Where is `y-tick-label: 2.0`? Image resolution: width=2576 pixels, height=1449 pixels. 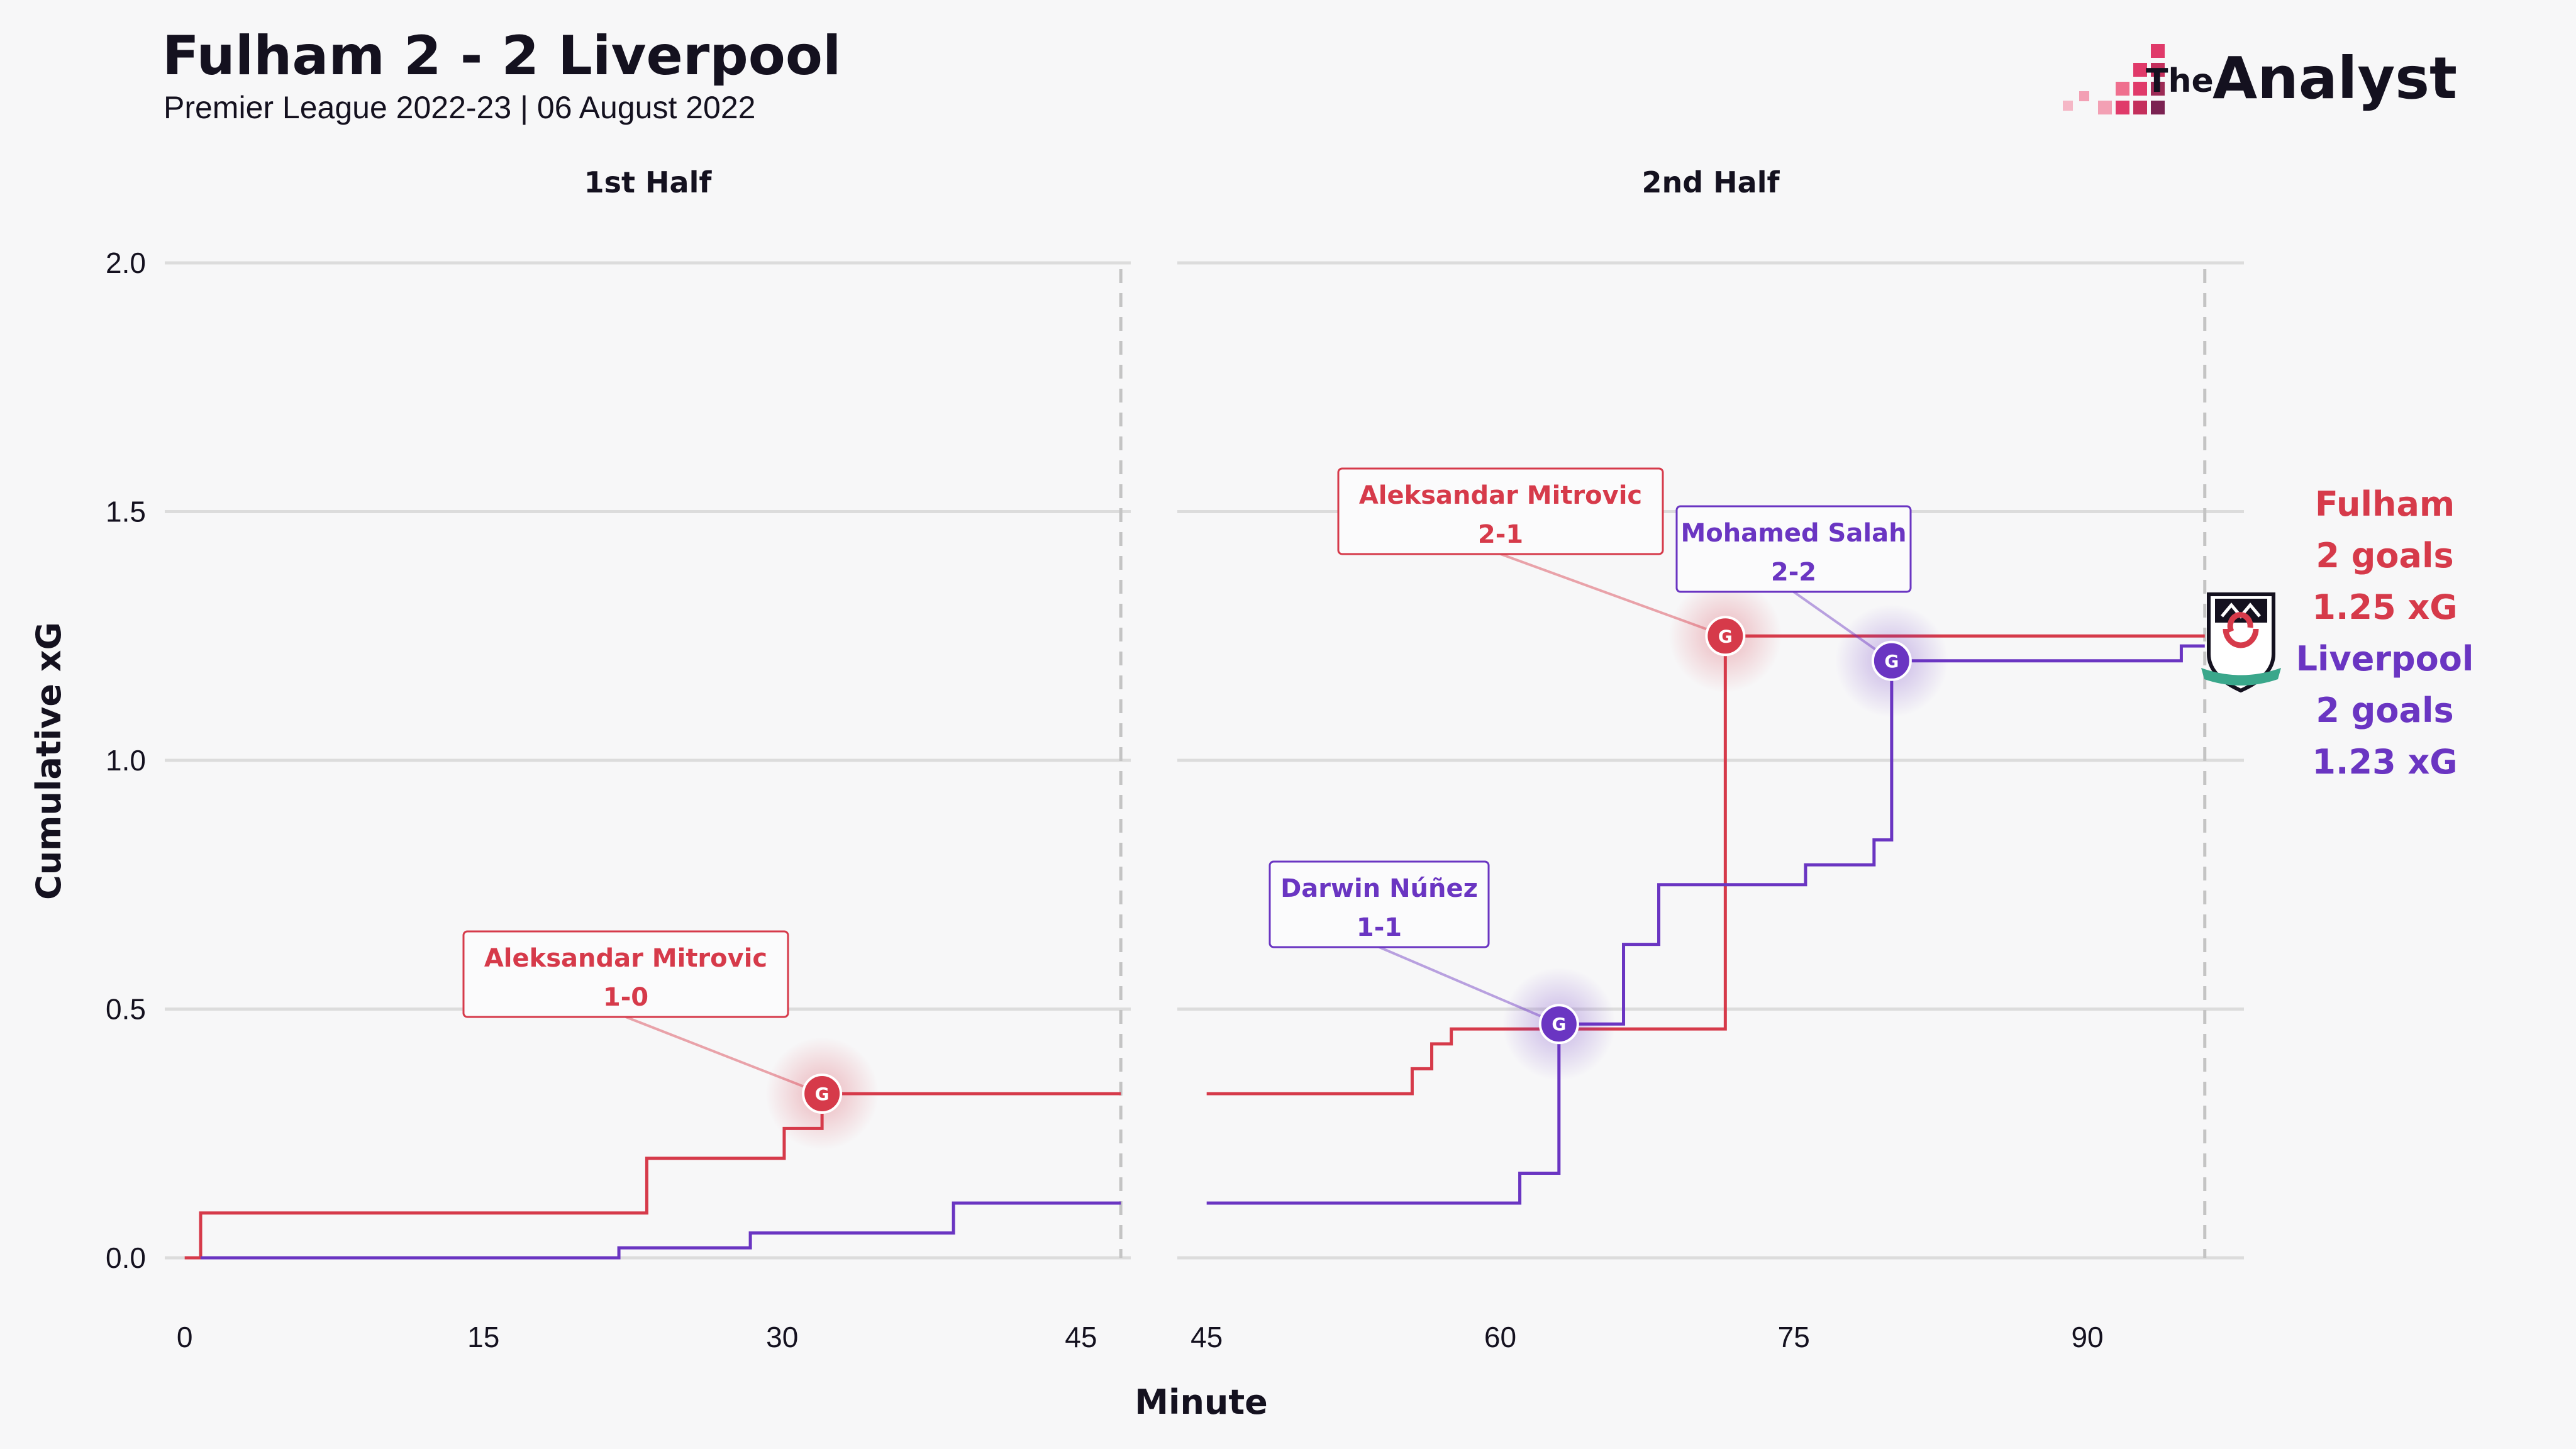
y-tick-label: 2.0 is located at coordinates (126, 263).